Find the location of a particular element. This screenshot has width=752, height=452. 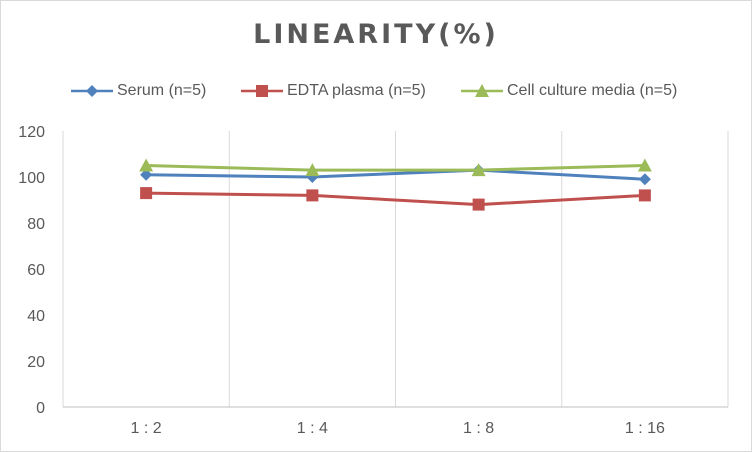

series-line-edta-plasma is located at coordinates (395, 199).